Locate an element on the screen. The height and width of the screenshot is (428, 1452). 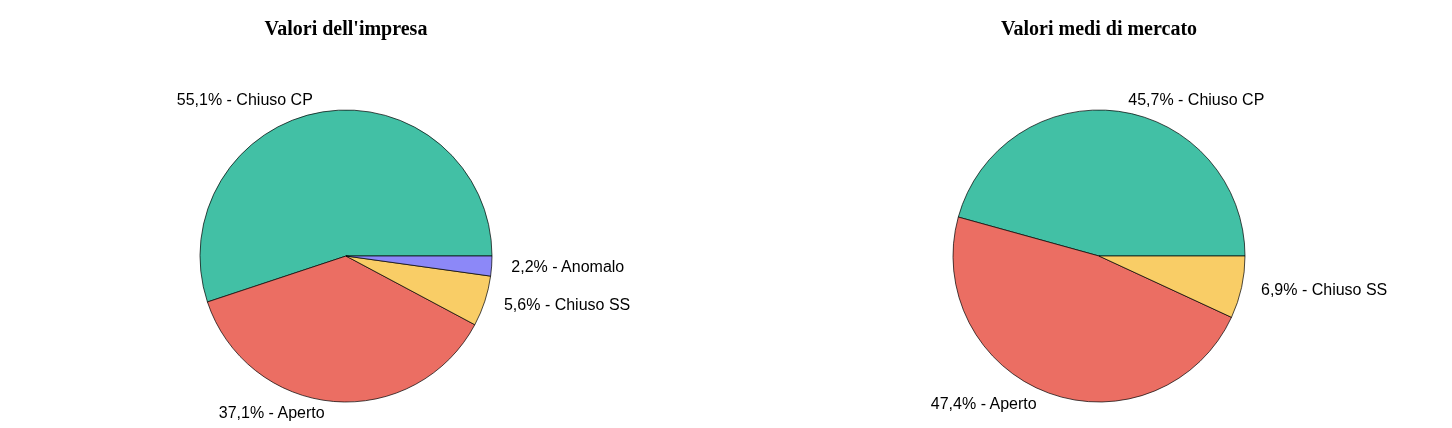
slice-label: 55,1% - Chiuso CP is located at coordinates (244, 100).